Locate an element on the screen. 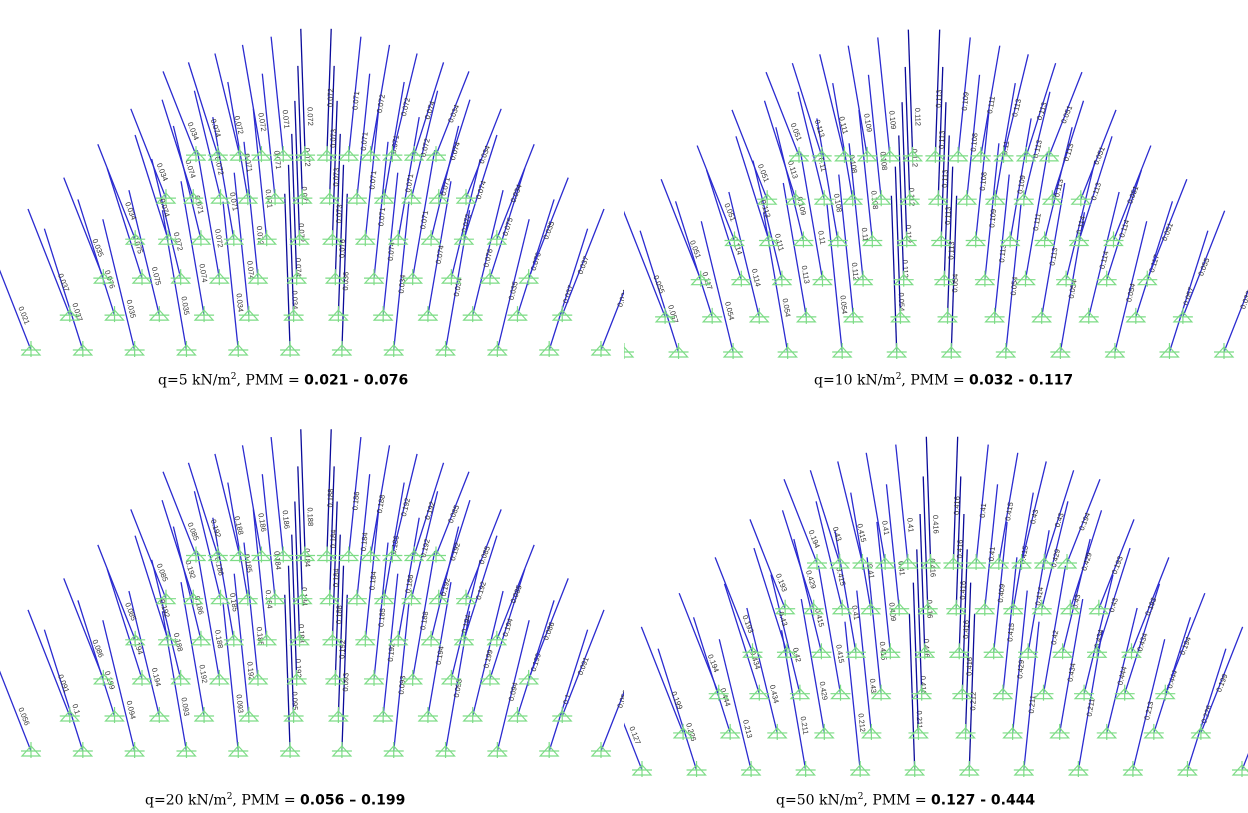 The height and width of the screenshot is (813, 1248). pmm-value-label: 0.114 is located at coordinates (1124, 228).